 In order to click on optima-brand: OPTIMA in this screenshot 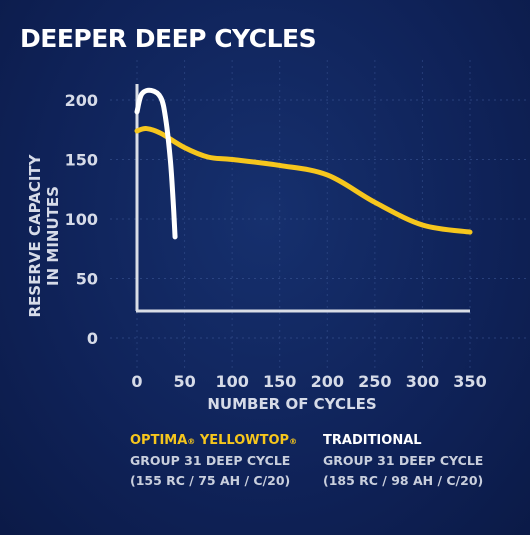, I will do `click(159, 440)`.